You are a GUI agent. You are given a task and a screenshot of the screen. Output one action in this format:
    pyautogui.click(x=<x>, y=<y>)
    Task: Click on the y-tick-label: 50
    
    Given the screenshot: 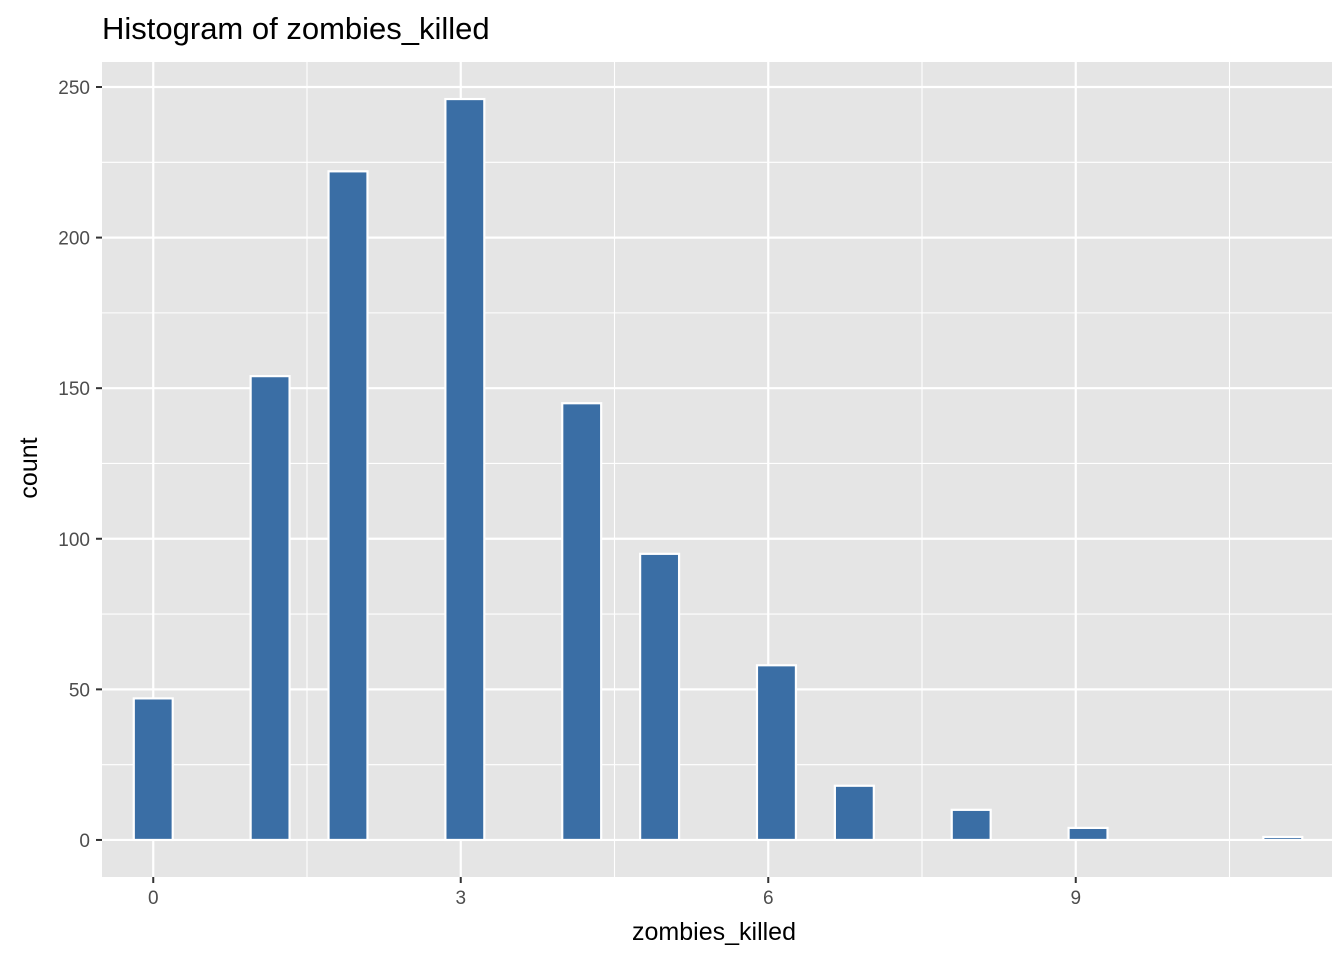 What is the action you would take?
    pyautogui.click(x=79, y=690)
    